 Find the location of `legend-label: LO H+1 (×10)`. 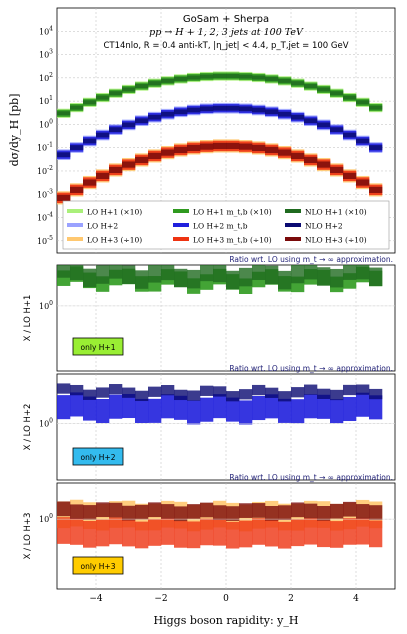

legend-label: LO H+1 (×10) is located at coordinates (114, 212).